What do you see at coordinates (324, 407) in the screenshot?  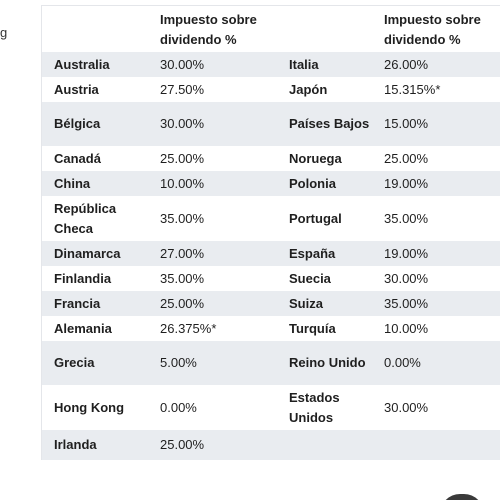 I see `country-cell: Estados Unidos` at bounding box center [324, 407].